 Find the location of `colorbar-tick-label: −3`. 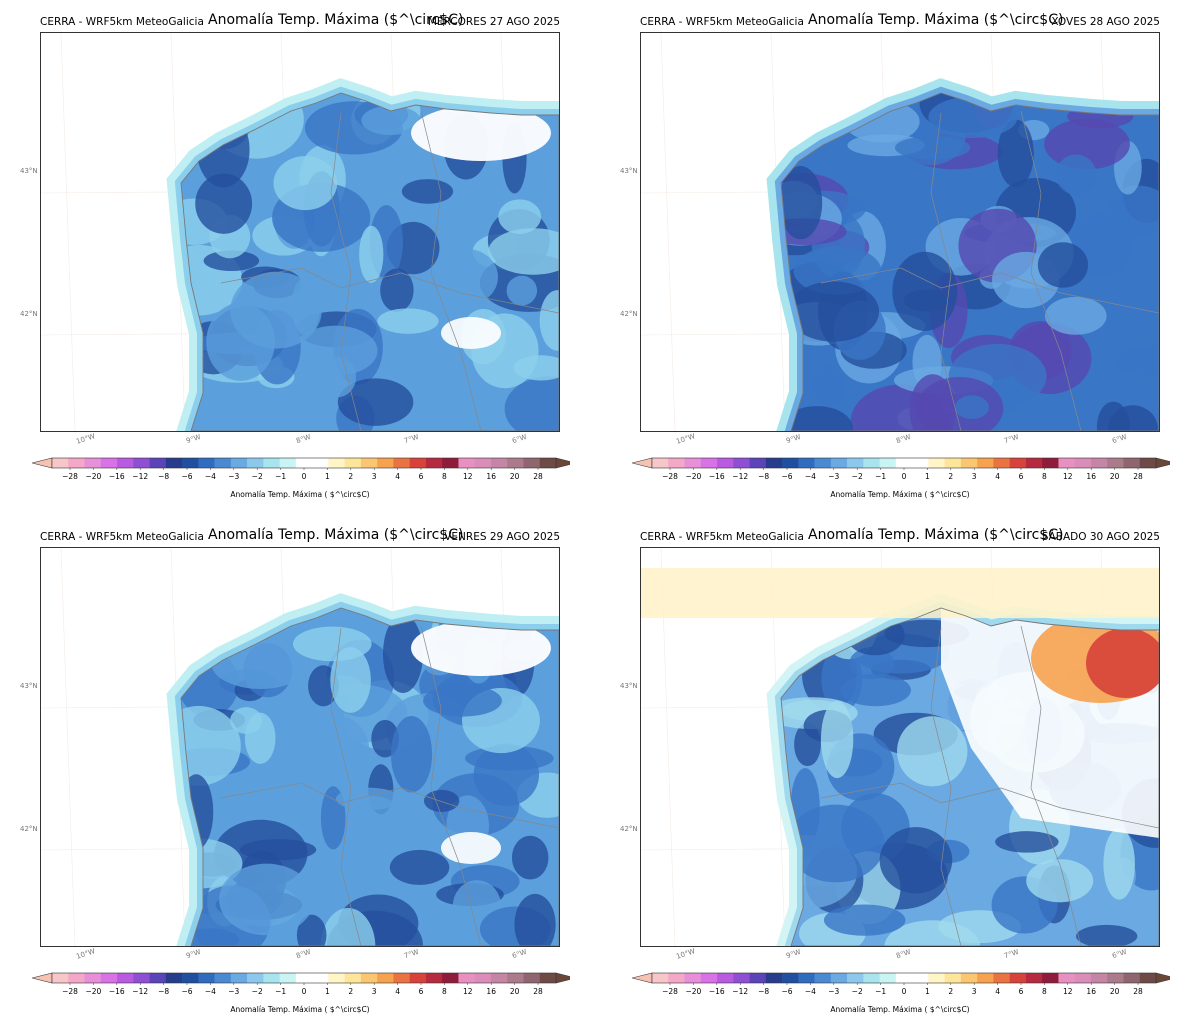

colorbar-tick-label: −3 is located at coordinates (233, 991).